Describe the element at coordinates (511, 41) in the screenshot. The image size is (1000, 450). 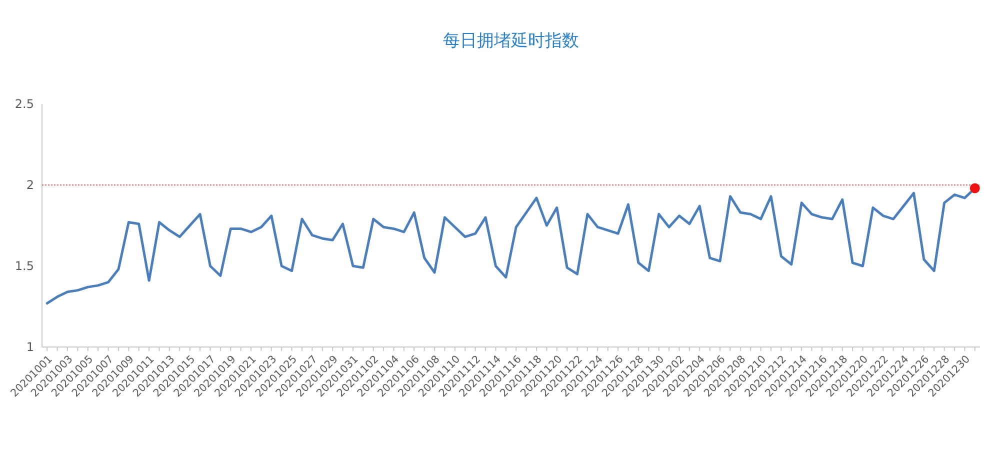
I see `chart-title: 每日拥堵延时指数` at that location.